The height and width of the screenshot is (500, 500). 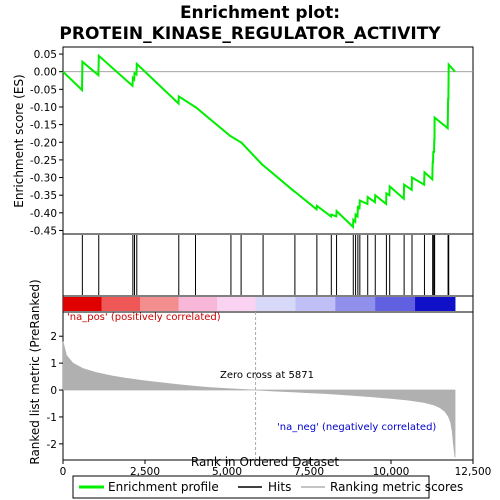 I want to click on x-tick-label: 2,500, so click(x=145, y=472).